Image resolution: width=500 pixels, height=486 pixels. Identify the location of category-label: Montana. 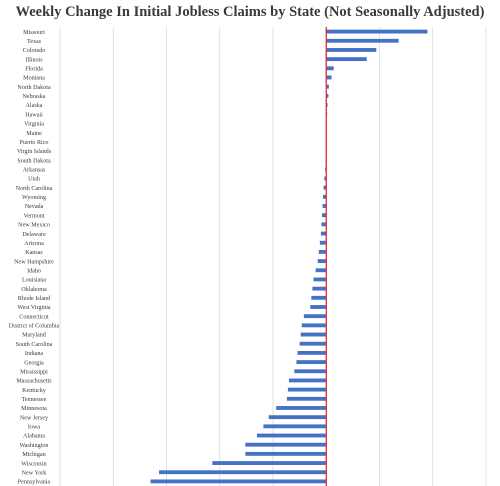
(34, 79).